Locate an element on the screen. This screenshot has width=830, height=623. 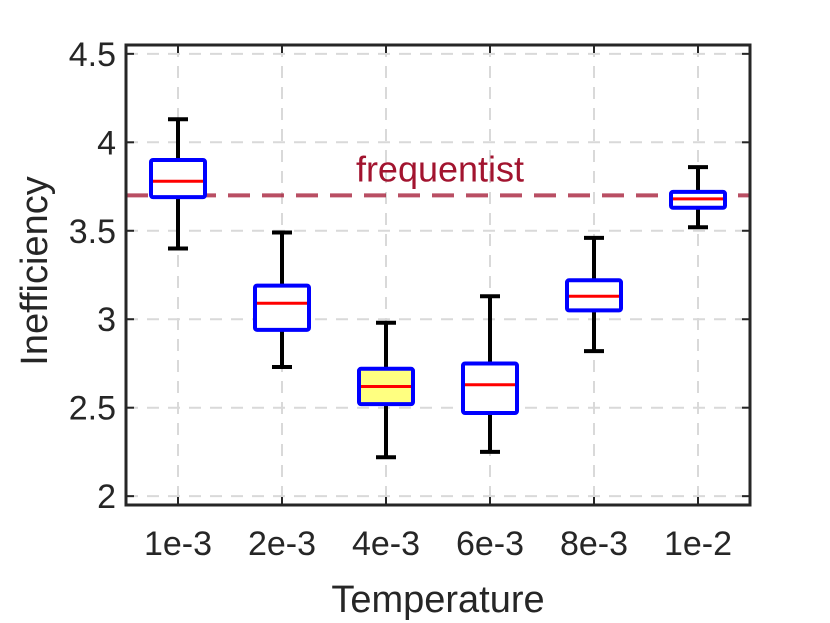
y-tick-label: 4 is located at coordinates (106, 143).